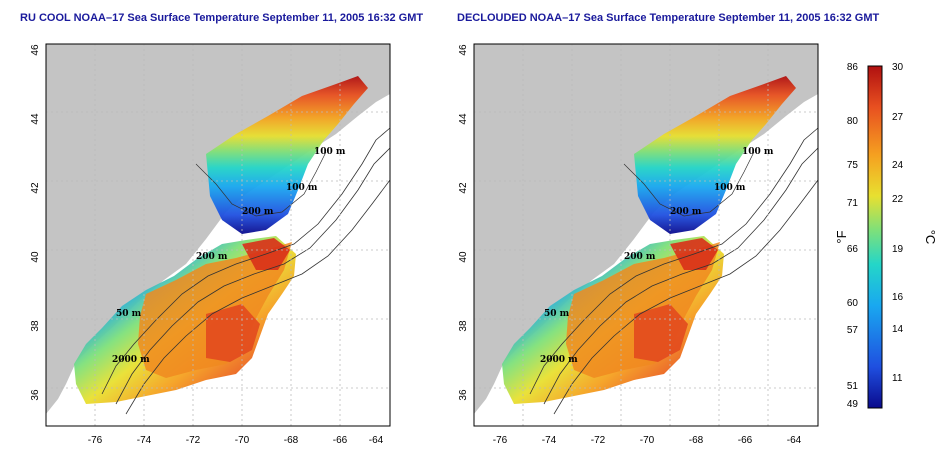 Image resolution: width=950 pixels, height=475 pixels. I want to click on x-axis-left: -76 -74 -72 -70 -68 -66 -64, so click(236, 440).